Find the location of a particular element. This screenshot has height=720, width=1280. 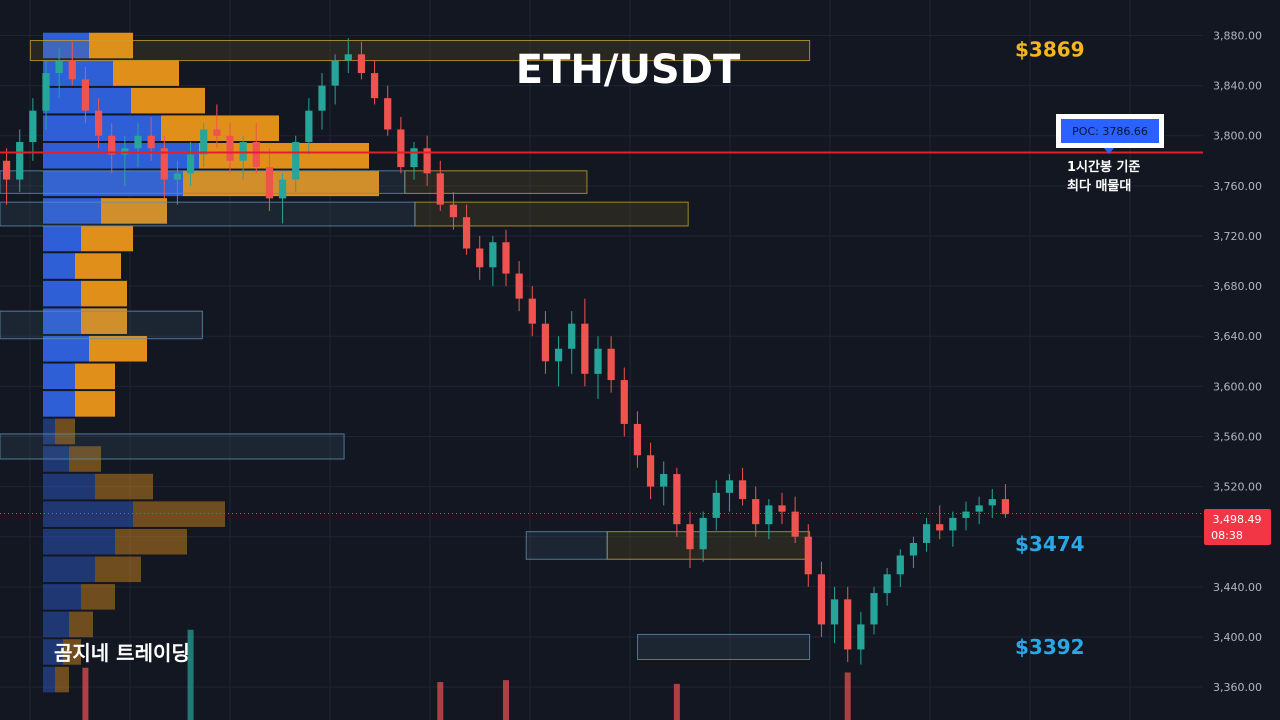

current-price-countdown: 08:38 is located at coordinates (1227, 535).